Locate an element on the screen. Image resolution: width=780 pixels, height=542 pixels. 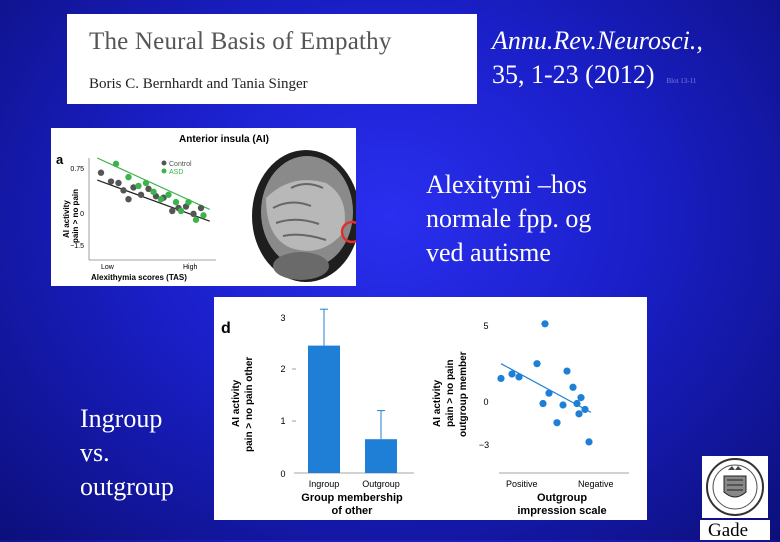
chart-a-ytick-2: −1.5 is located at coordinates (77, 246).